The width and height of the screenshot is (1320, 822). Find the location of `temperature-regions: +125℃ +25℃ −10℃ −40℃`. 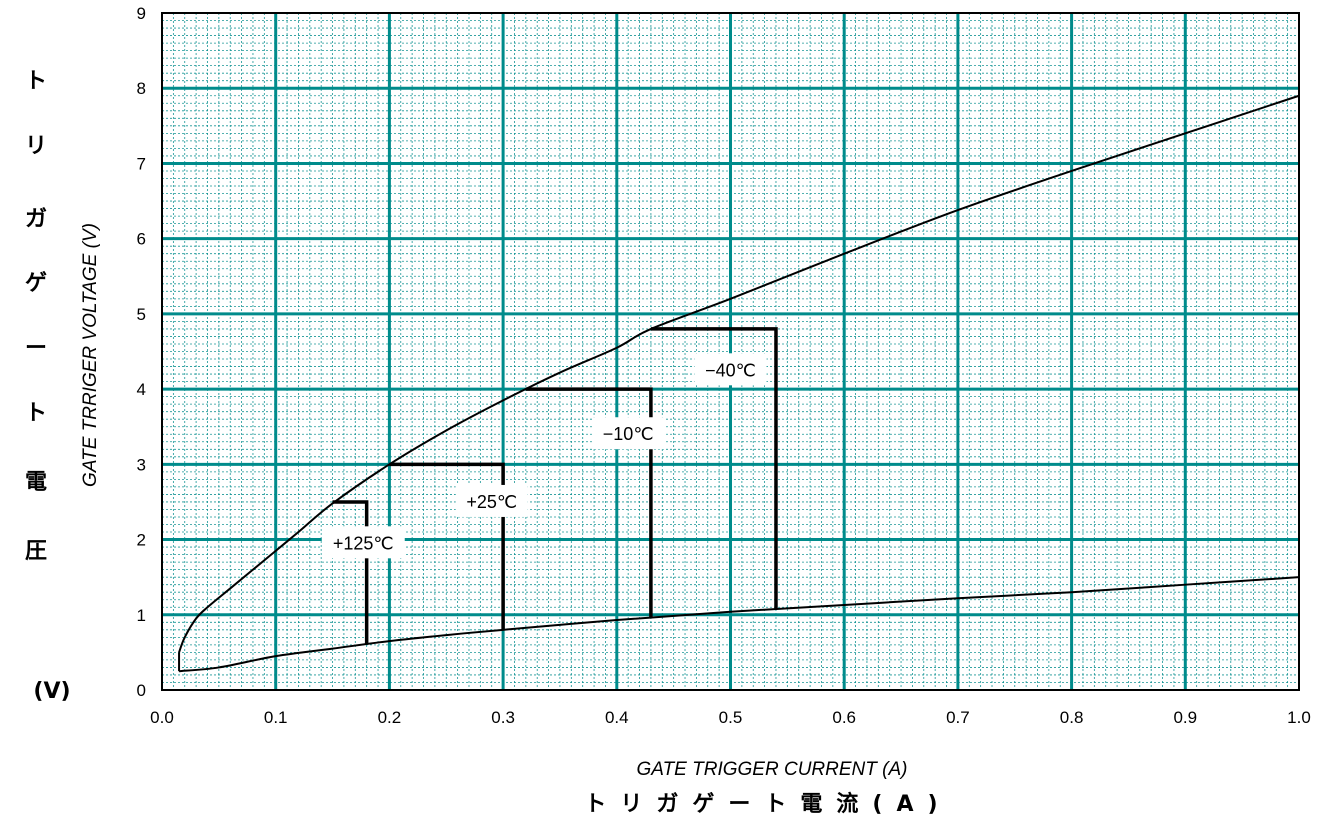

temperature-regions: +125℃ +25℃ −10℃ −40℃ is located at coordinates (549, 486).